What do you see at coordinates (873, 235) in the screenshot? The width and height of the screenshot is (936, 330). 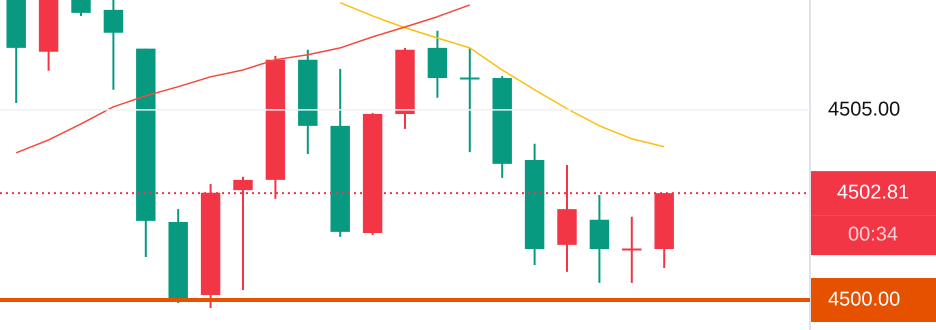 I see `text: 00:34` at bounding box center [873, 235].